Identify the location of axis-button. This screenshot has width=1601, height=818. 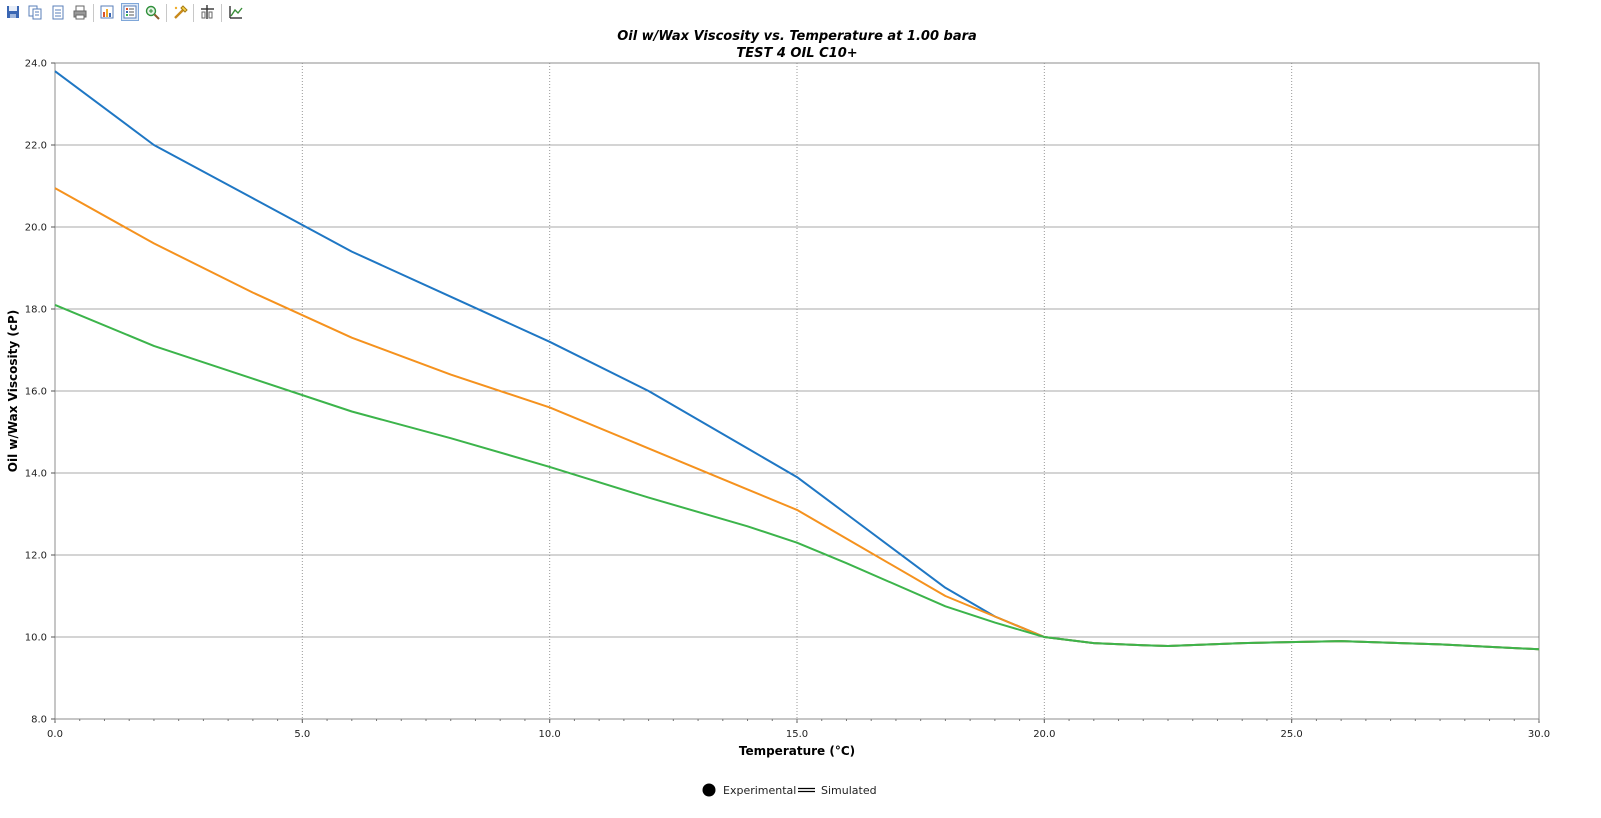
(235, 12).